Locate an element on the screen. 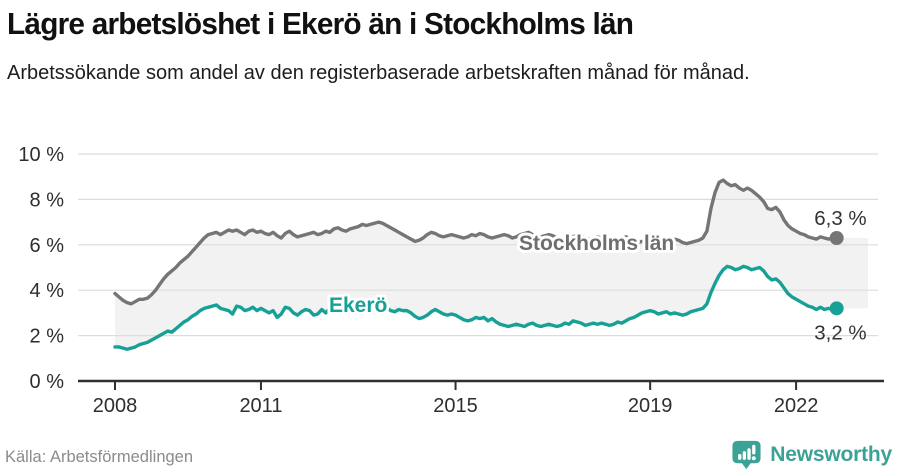 The height and width of the screenshot is (474, 900). stockholm-end-value-label: 6,3 % is located at coordinates (840, 218).